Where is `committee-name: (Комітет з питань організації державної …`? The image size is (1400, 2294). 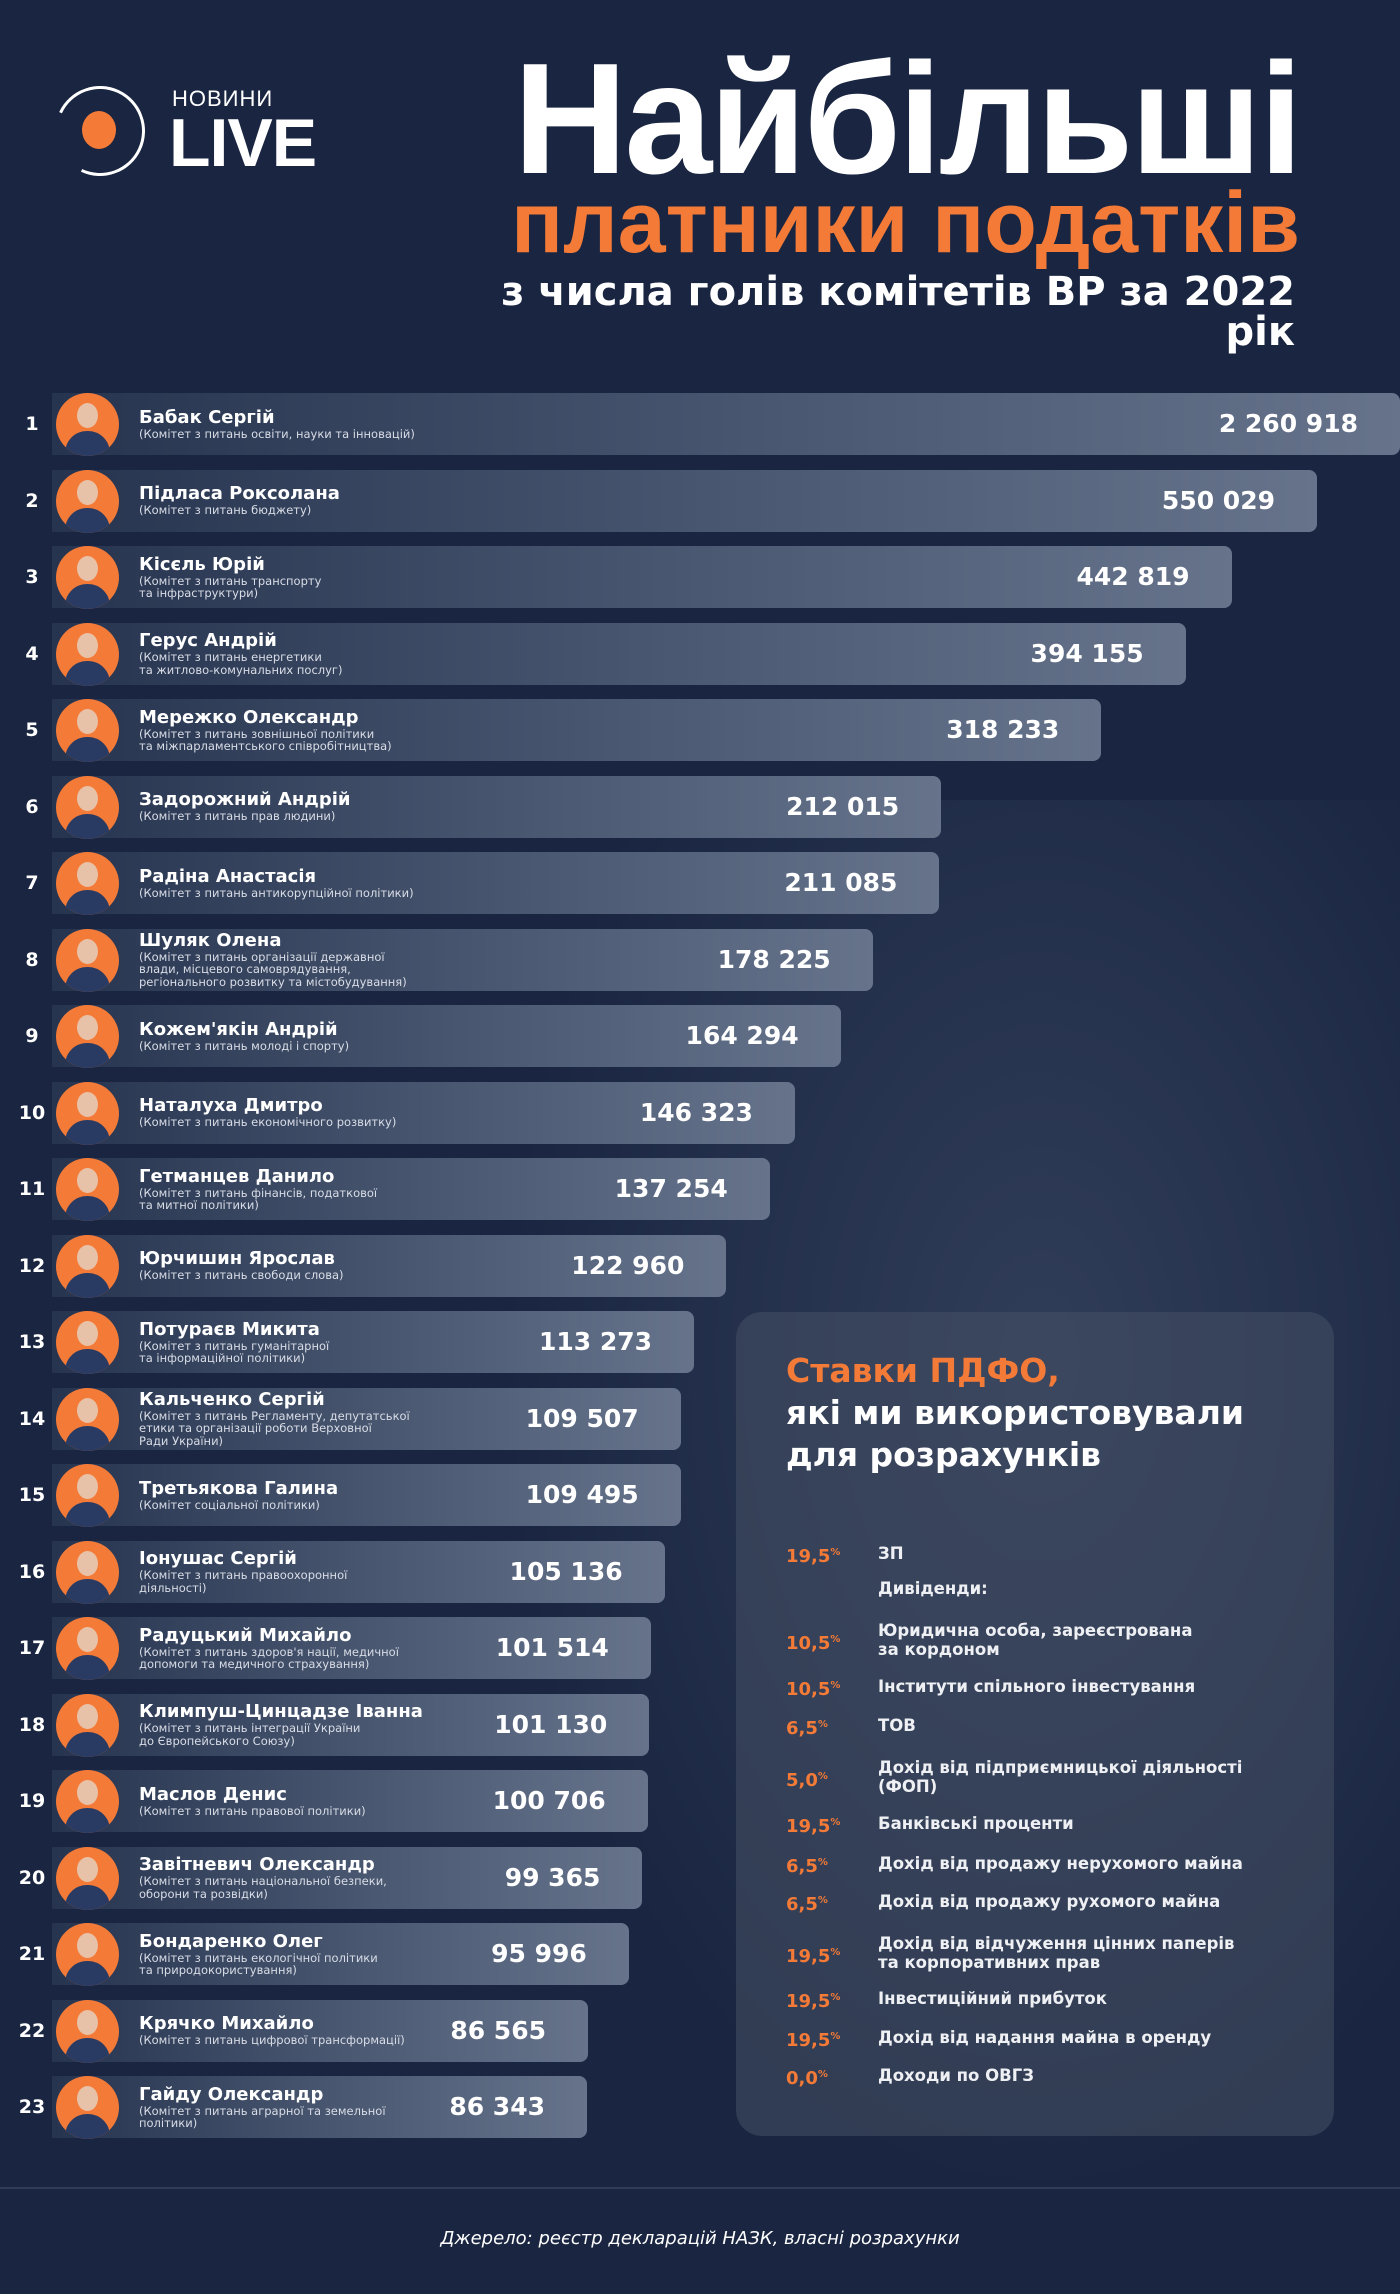 committee-name: (Комітет з питань організації державної … is located at coordinates (273, 969).